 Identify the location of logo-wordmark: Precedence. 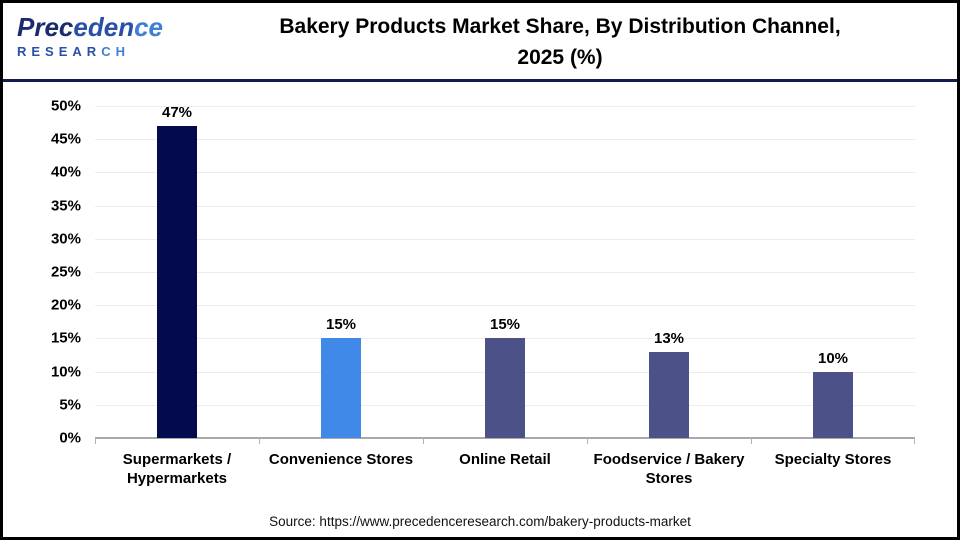
(92, 27).